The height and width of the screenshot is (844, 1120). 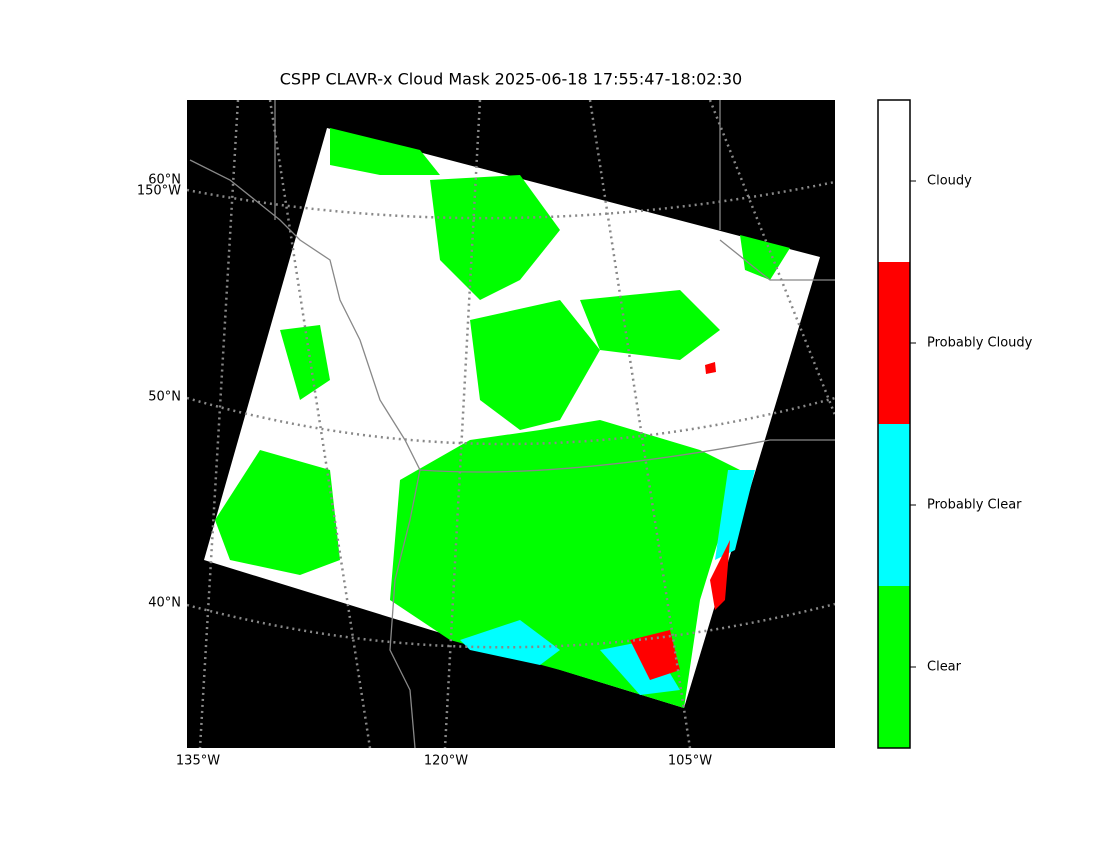 I want to click on lat-label: 40°N, so click(x=164, y=603).